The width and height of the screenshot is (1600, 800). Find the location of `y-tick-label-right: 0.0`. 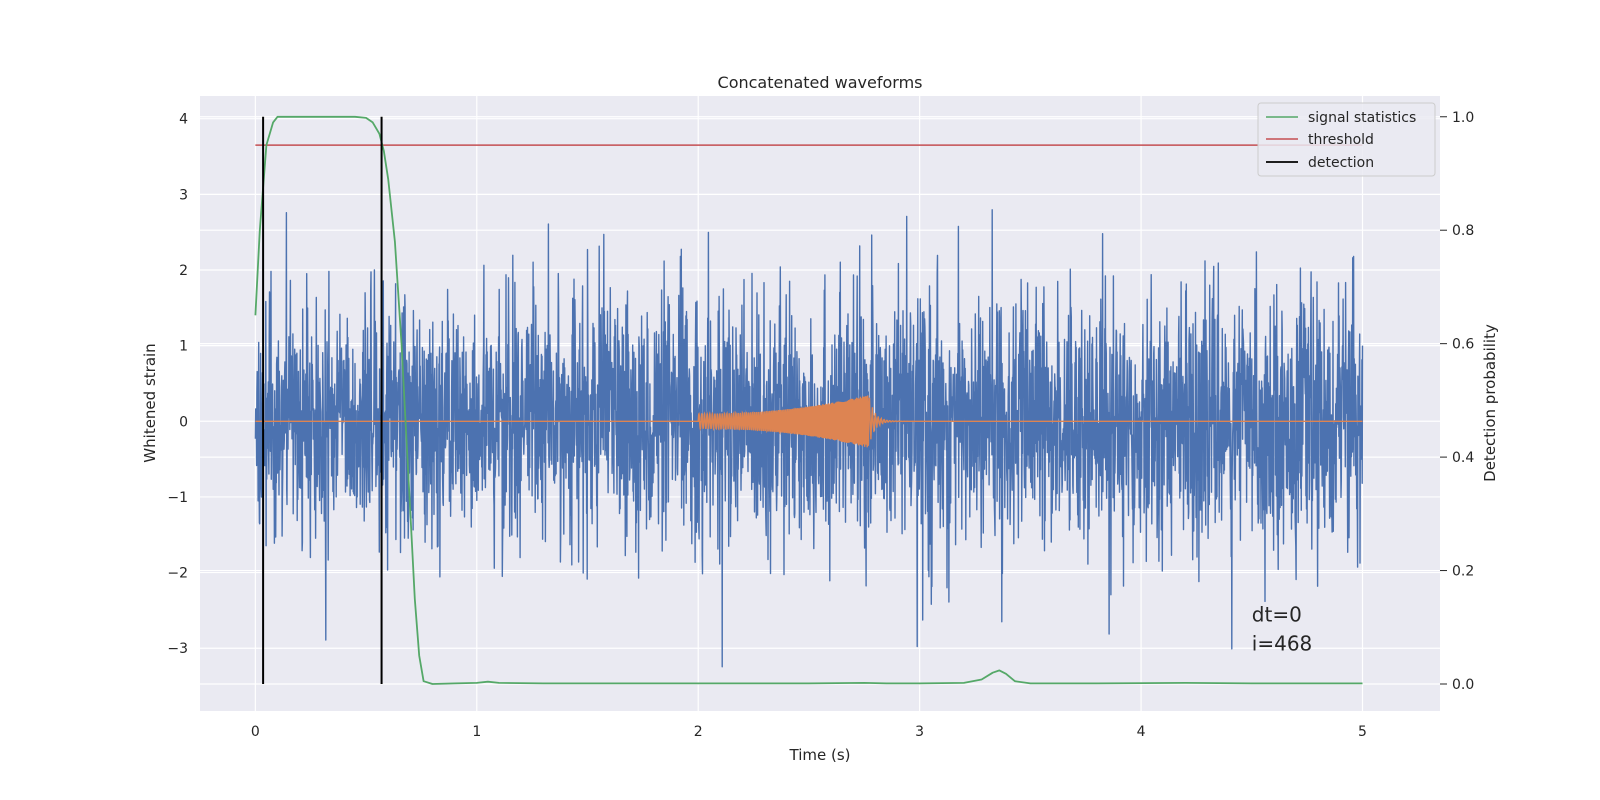

y-tick-label-right: 0.0 is located at coordinates (1463, 685).